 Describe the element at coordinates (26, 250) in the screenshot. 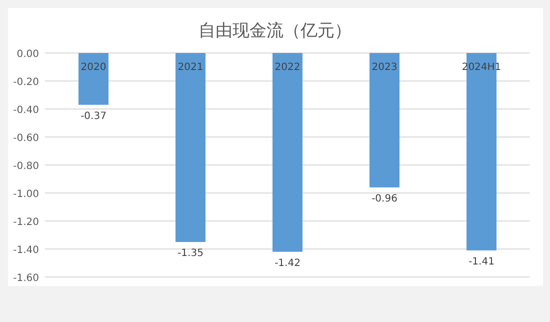

I see `y-tick-label: -1.40` at that location.